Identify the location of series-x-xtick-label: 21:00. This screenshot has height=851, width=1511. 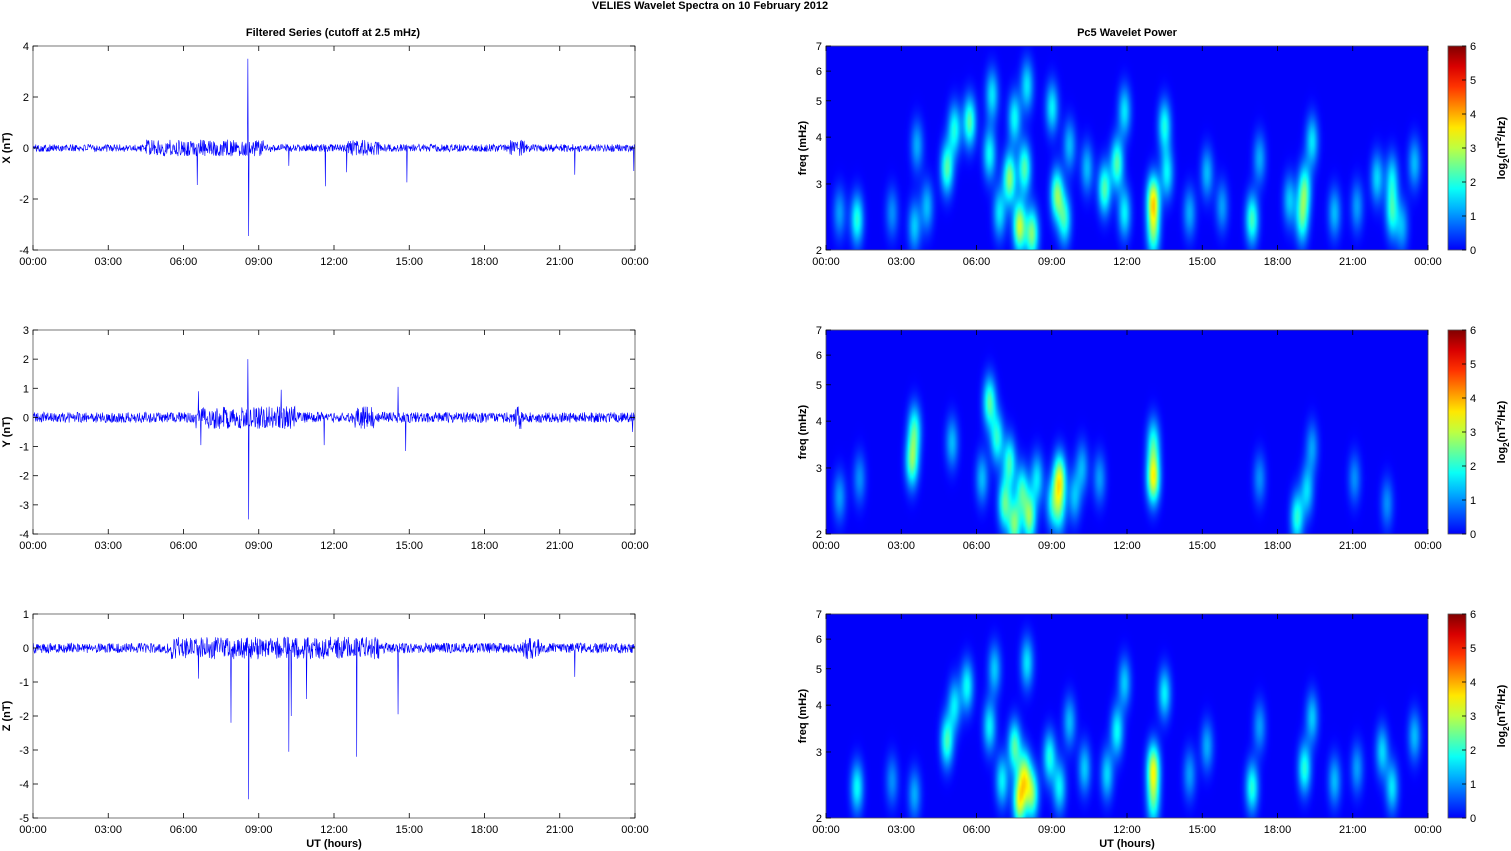
(560, 262).